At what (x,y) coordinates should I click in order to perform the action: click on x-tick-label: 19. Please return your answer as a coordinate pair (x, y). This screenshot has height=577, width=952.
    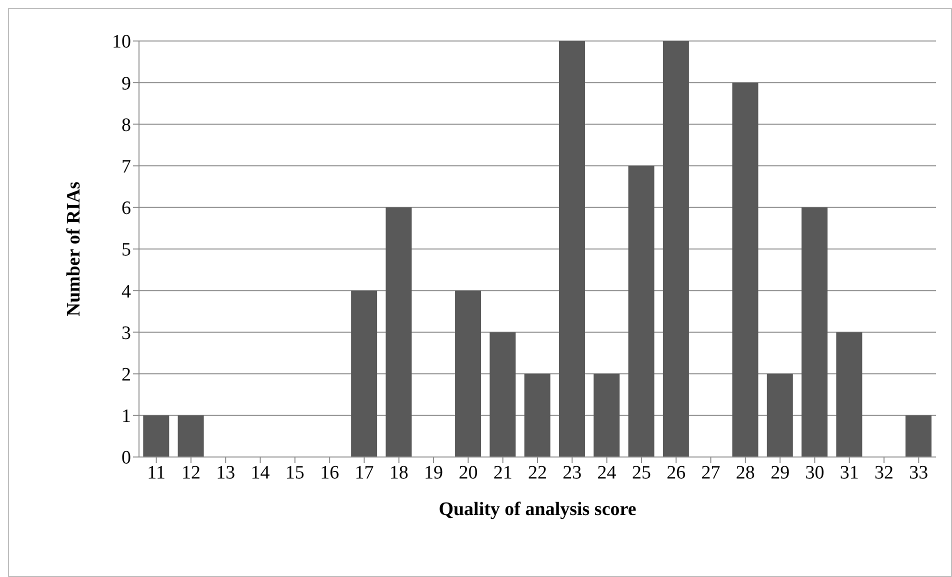
    Looking at the image, I should click on (434, 473).